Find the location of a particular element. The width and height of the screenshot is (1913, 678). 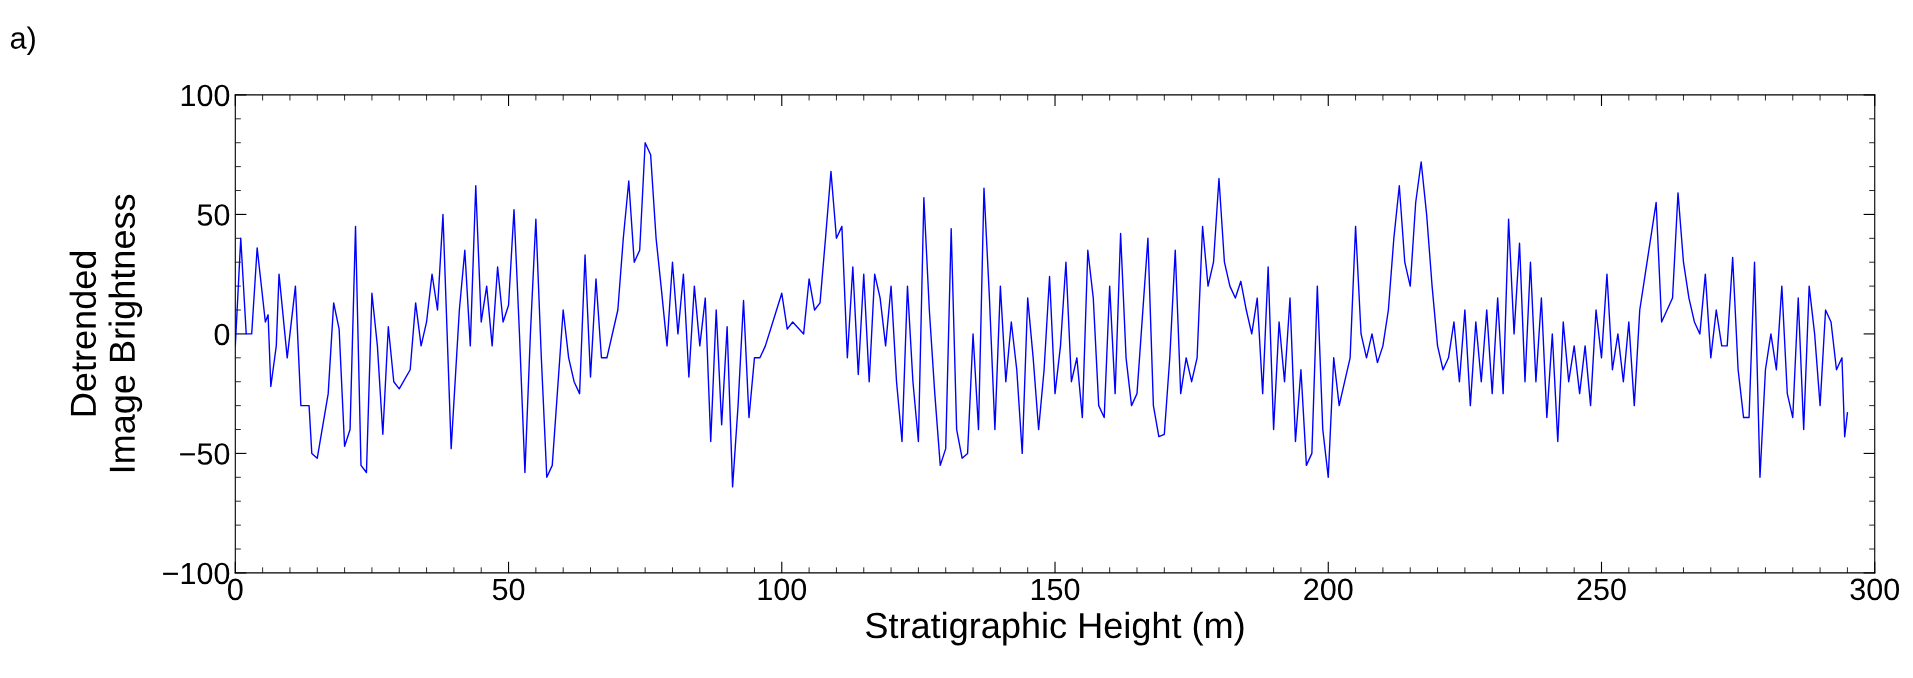

x-tick-label: 200 is located at coordinates (1328, 589).